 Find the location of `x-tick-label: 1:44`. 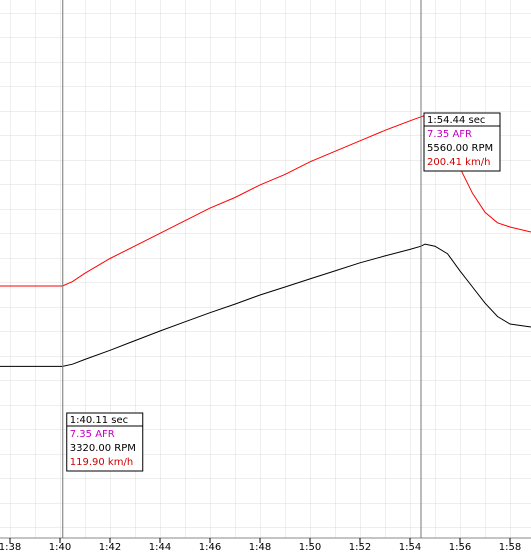

x-tick-label: 1:44 is located at coordinates (160, 547).